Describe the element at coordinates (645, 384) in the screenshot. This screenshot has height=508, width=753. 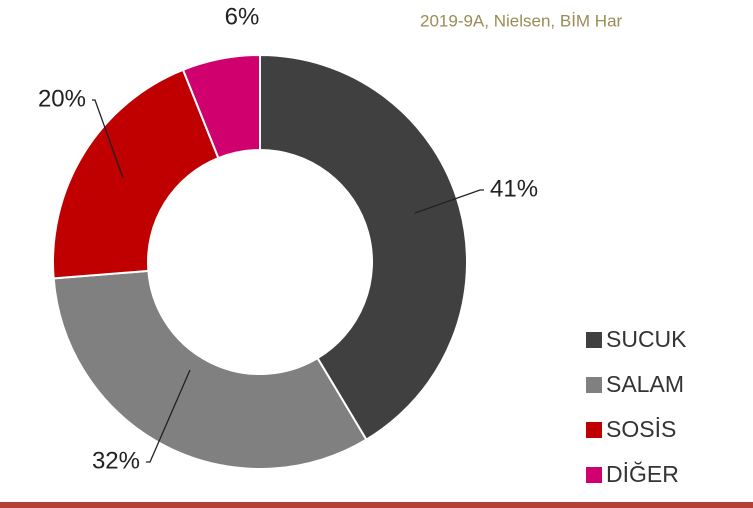
I see `legend-label: SALAM` at that location.